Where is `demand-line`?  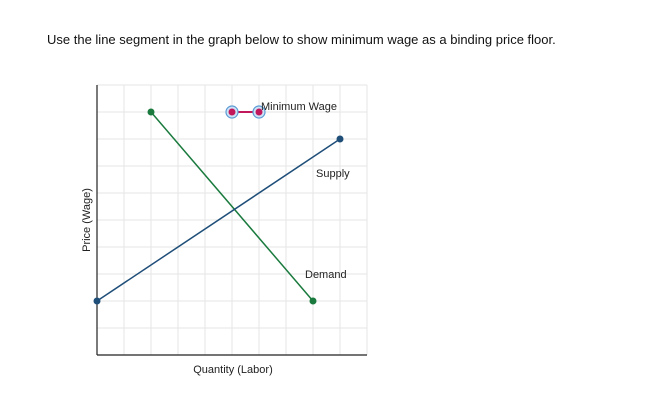
demand-line is located at coordinates (232, 206).